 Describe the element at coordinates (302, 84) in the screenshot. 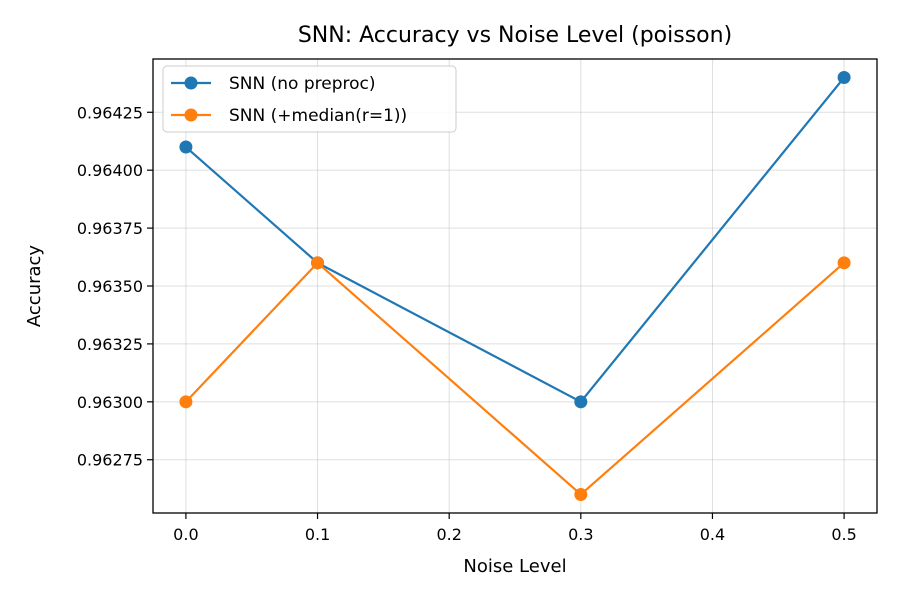

I see `legend-label: SNN (no preproc)` at that location.